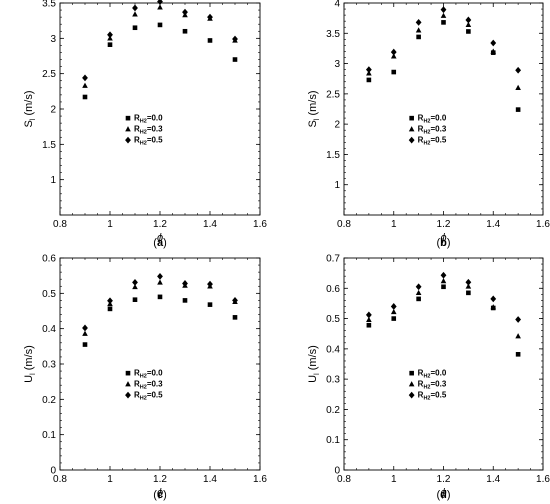  I want to click on panel-caption: (c), so click(159, 495).